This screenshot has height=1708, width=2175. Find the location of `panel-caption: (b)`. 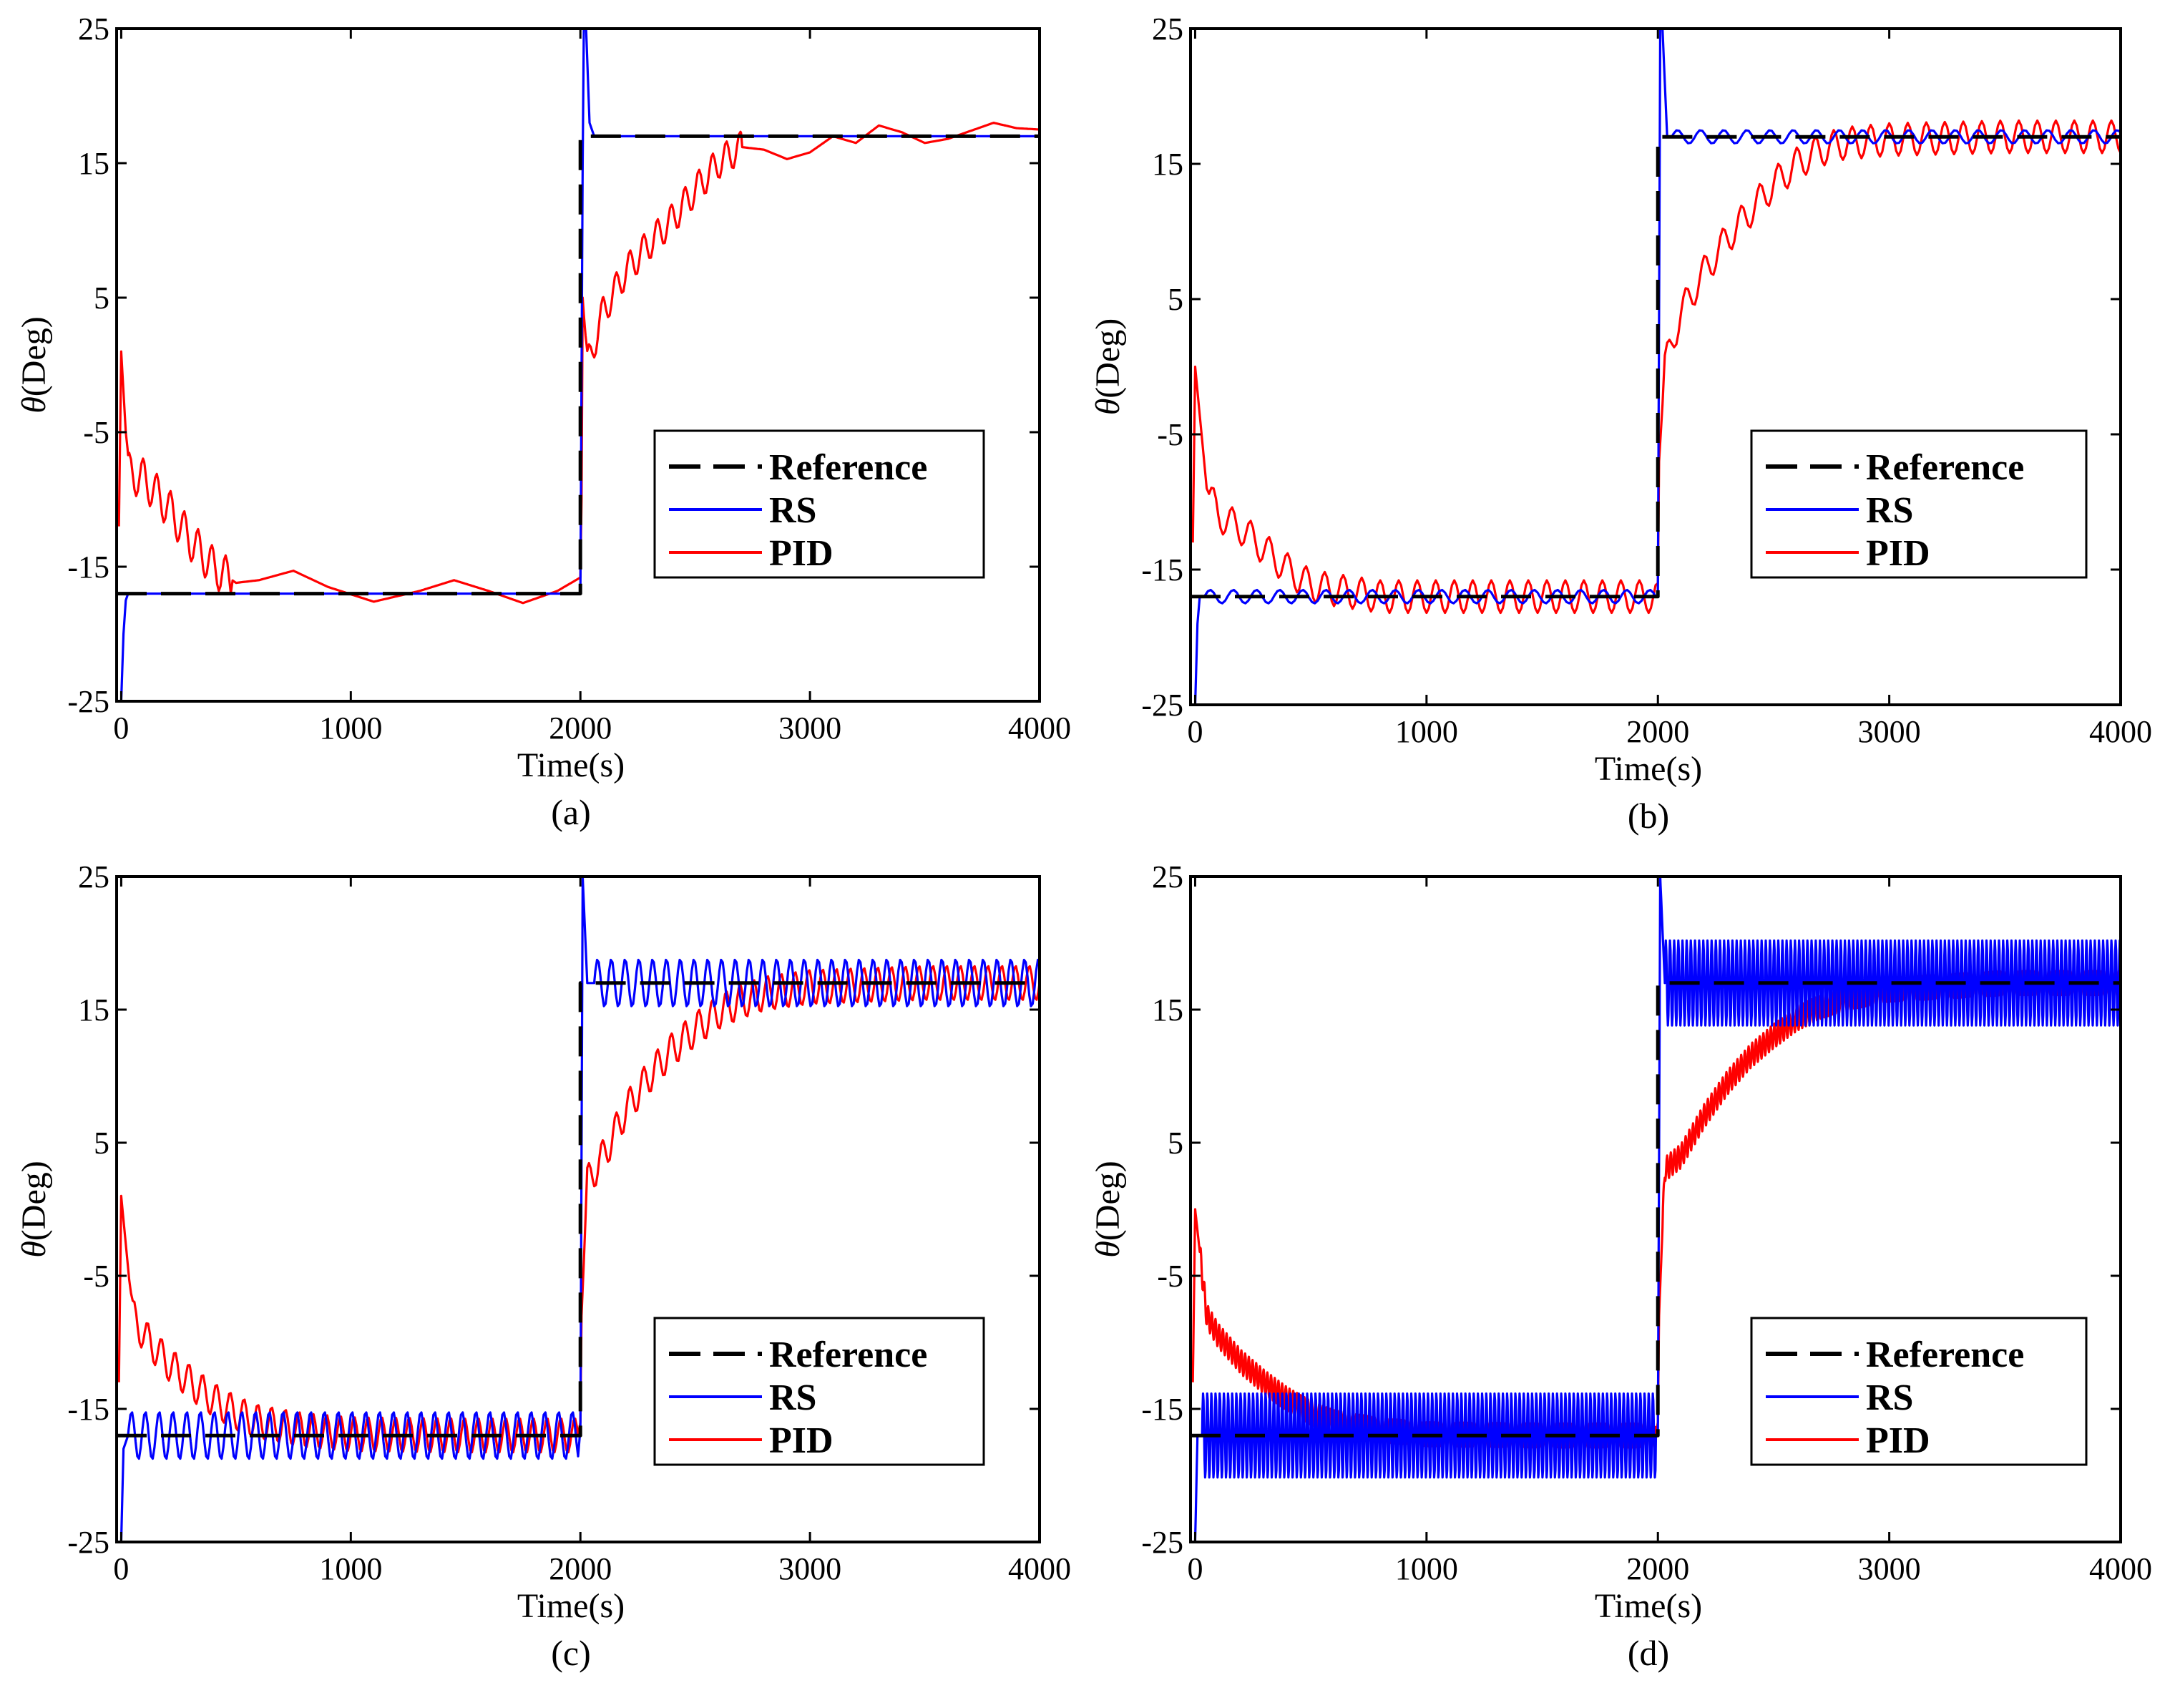

panel-caption: (b) is located at coordinates (1648, 816).